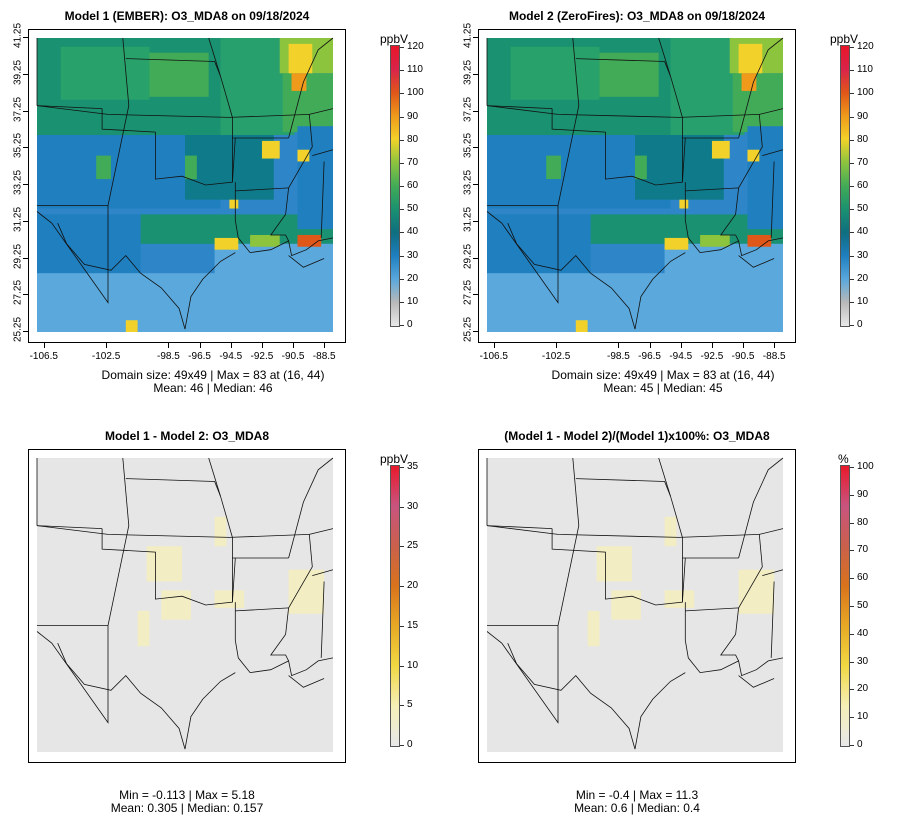  What do you see at coordinates (394, 459) in the screenshot?
I see `colorbar-unit: ppbV` at bounding box center [394, 459].